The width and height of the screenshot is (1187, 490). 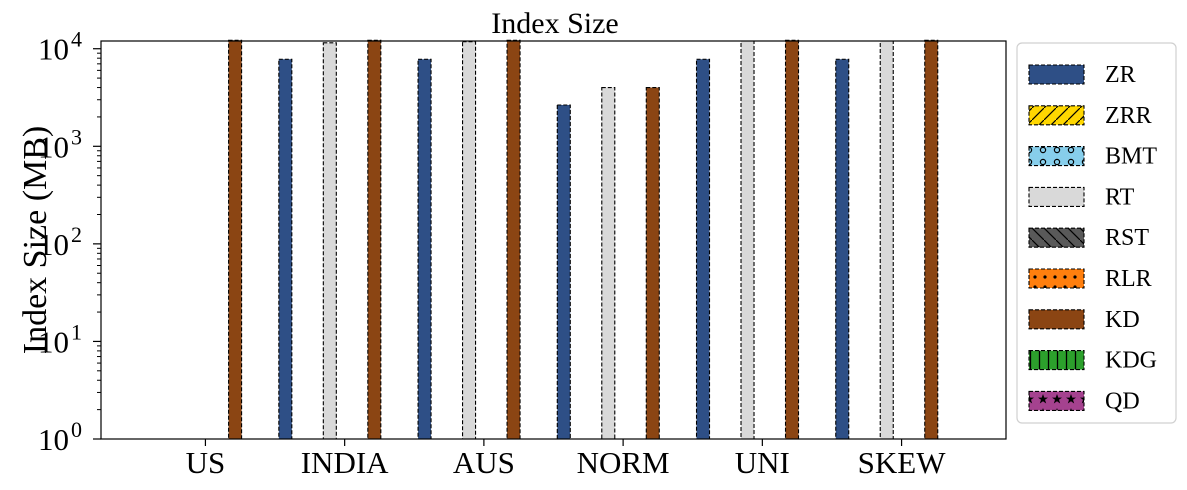 What do you see at coordinates (902, 462) in the screenshot?
I see `x-tick-label-skew: SKEW` at bounding box center [902, 462].